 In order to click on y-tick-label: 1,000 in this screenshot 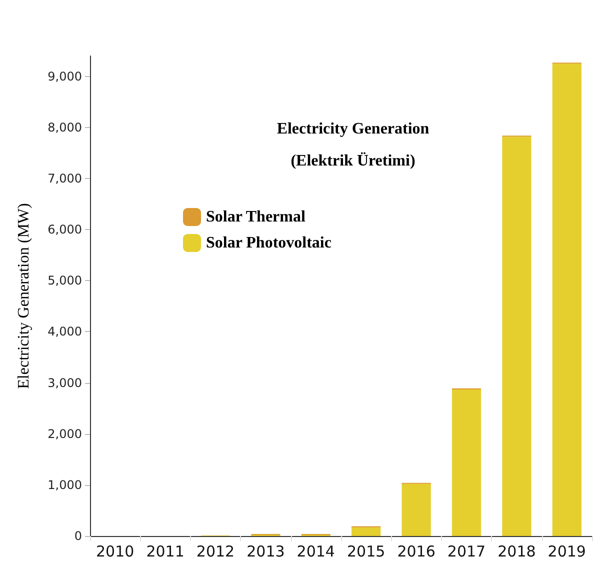, I will do `click(65, 485)`.